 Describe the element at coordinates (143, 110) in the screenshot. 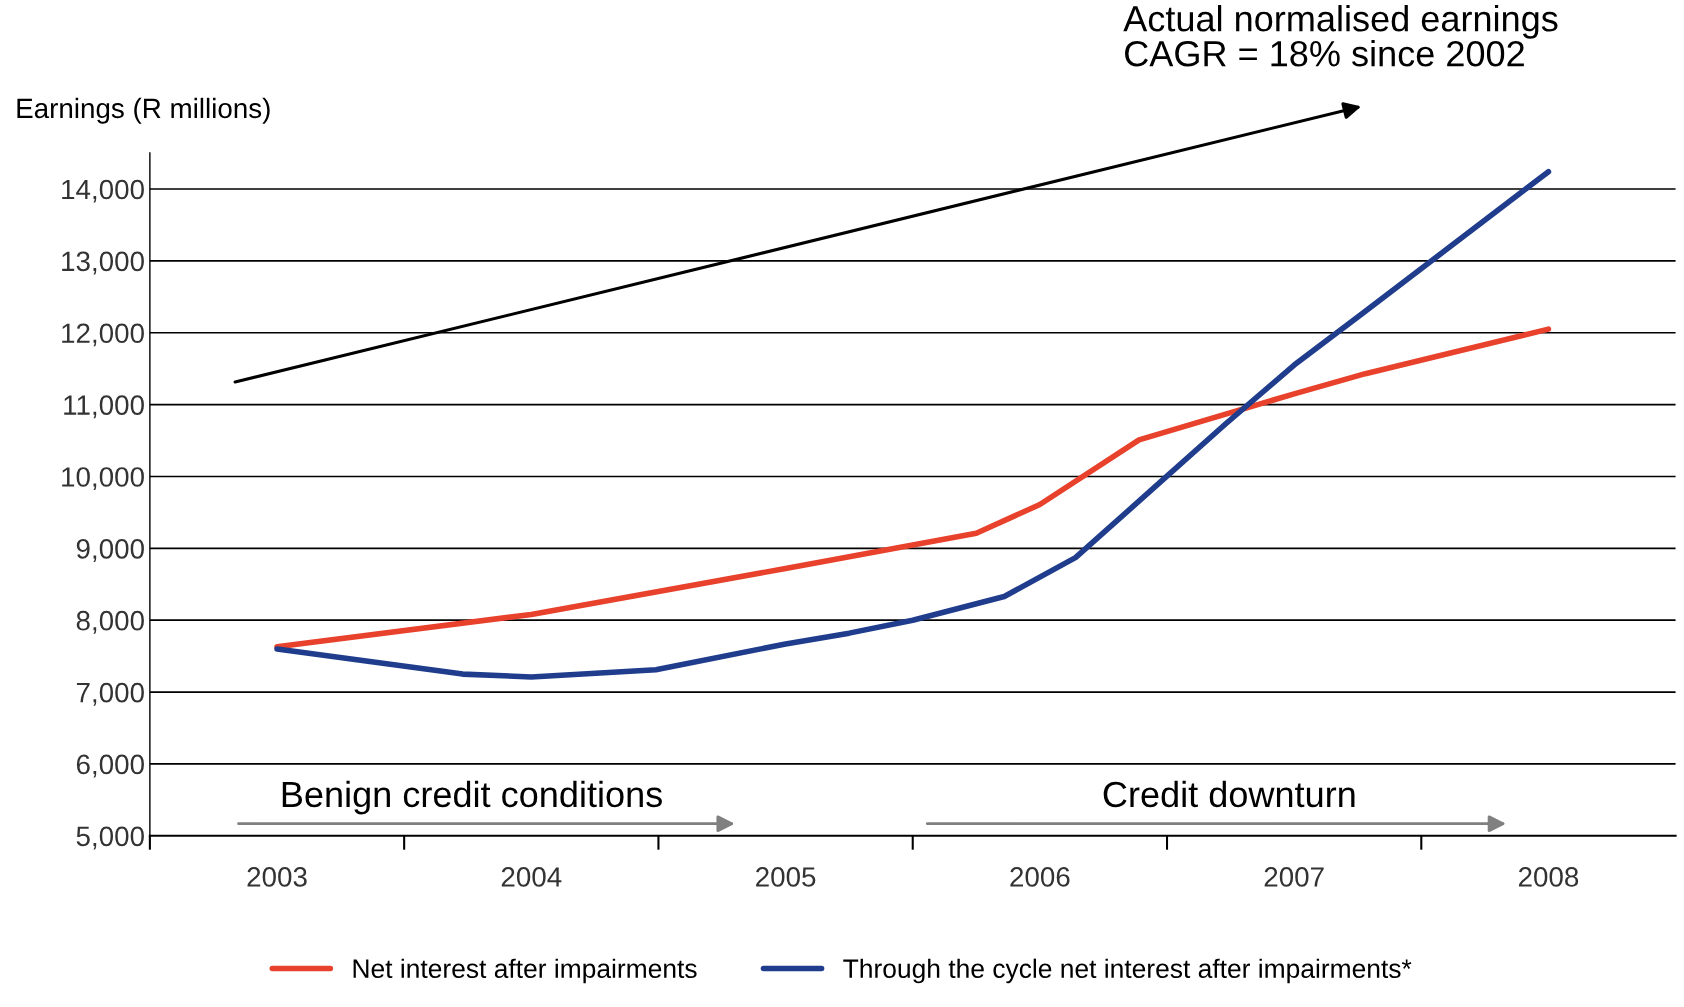

I see `y-axis-title: Earnings (R millions)` at that location.